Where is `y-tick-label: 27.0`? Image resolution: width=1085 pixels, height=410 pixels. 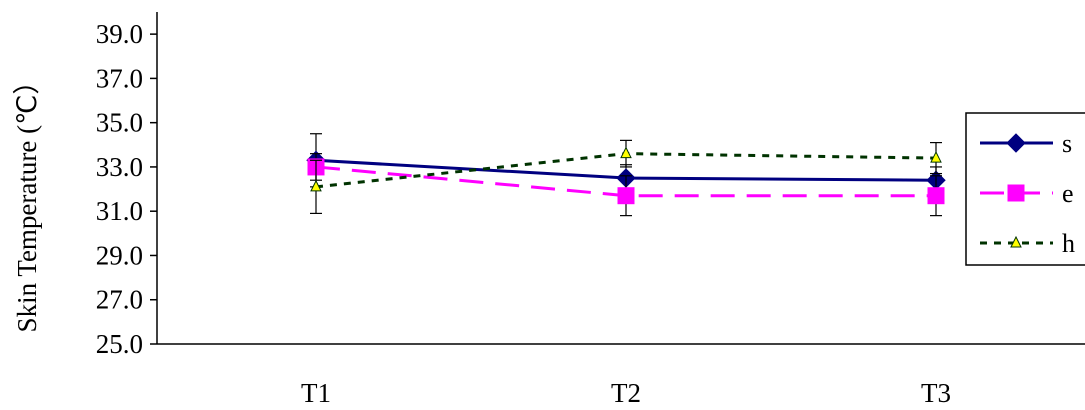 y-tick-label: 27.0 is located at coordinates (119, 300).